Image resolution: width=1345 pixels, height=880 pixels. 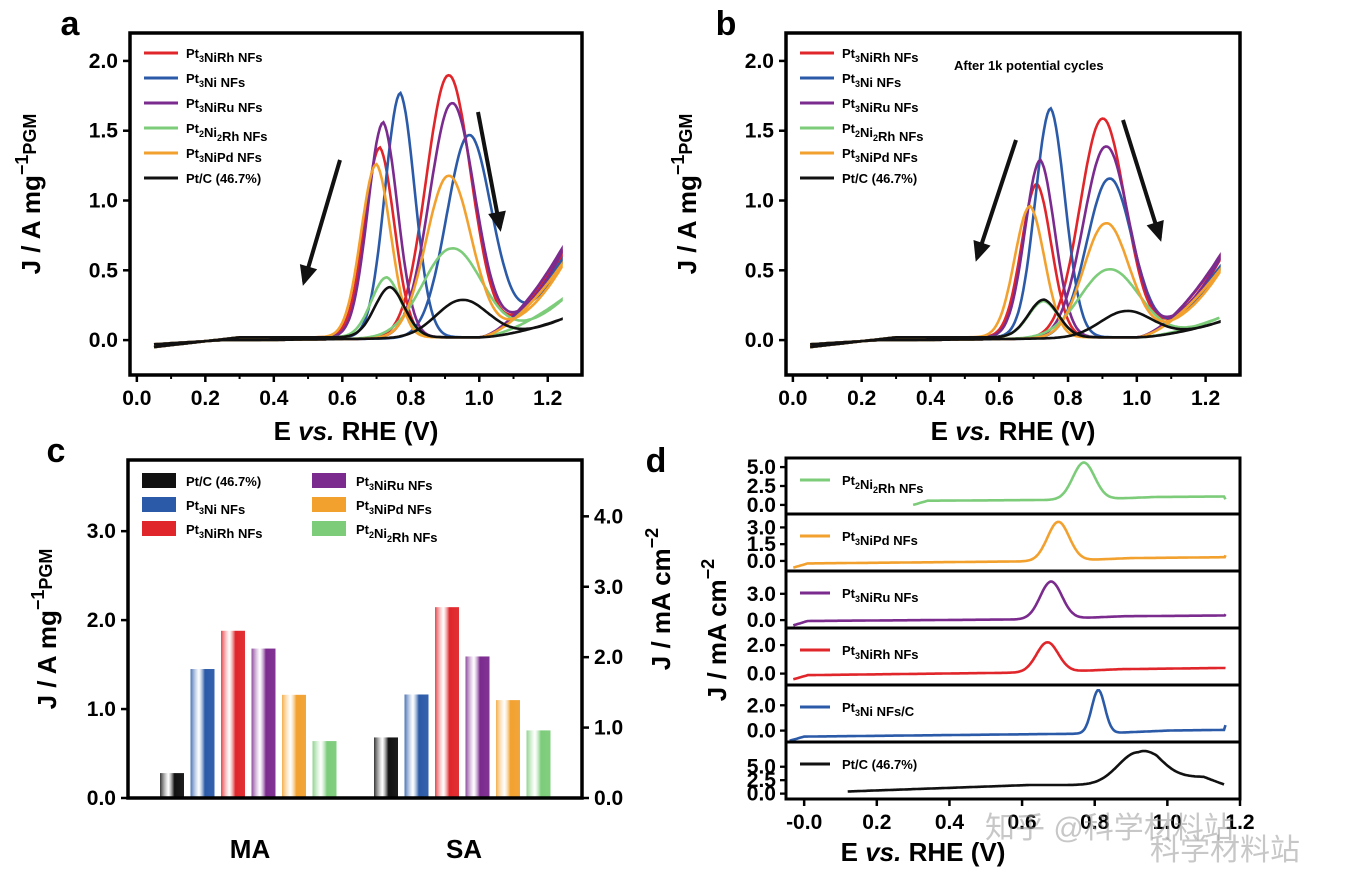 What do you see at coordinates (685, 194) in the screenshot?
I see `y-axis-label-b: J / A mg−1PGM` at bounding box center [685, 194].